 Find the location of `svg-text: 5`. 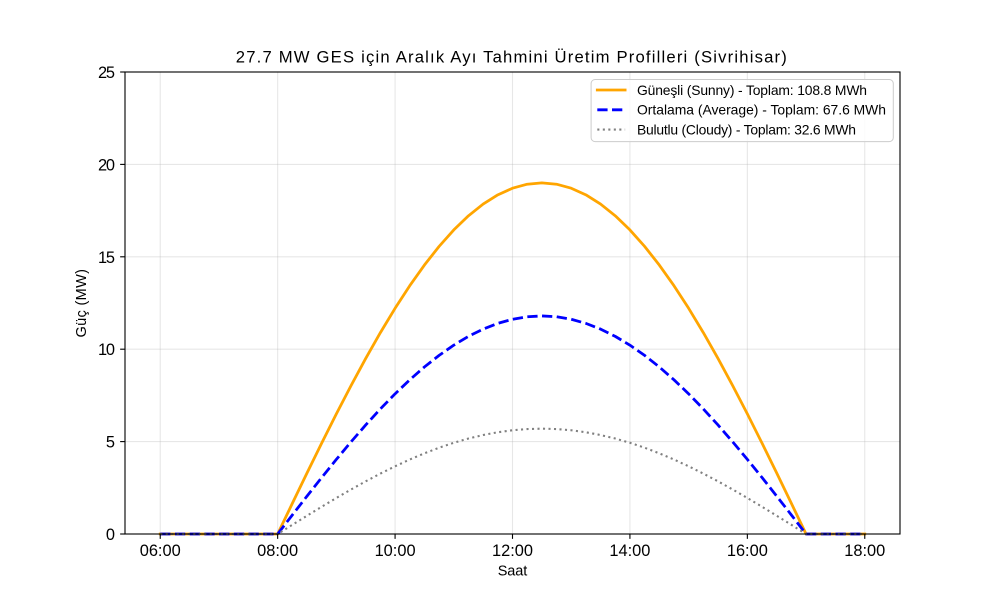

svg-text: 5 is located at coordinates (110, 443).